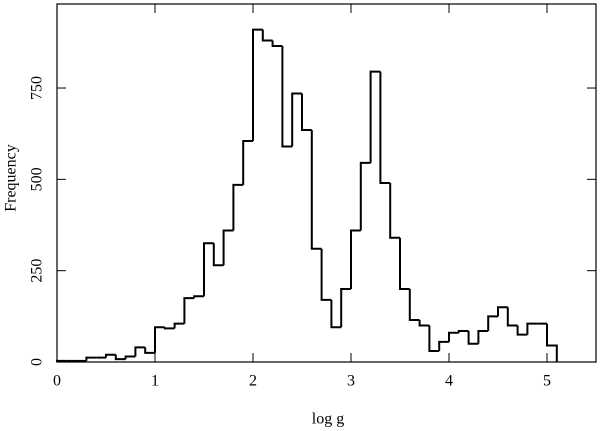  What do you see at coordinates (449, 381) in the screenshot?
I see `x-tick-label: 4` at bounding box center [449, 381].